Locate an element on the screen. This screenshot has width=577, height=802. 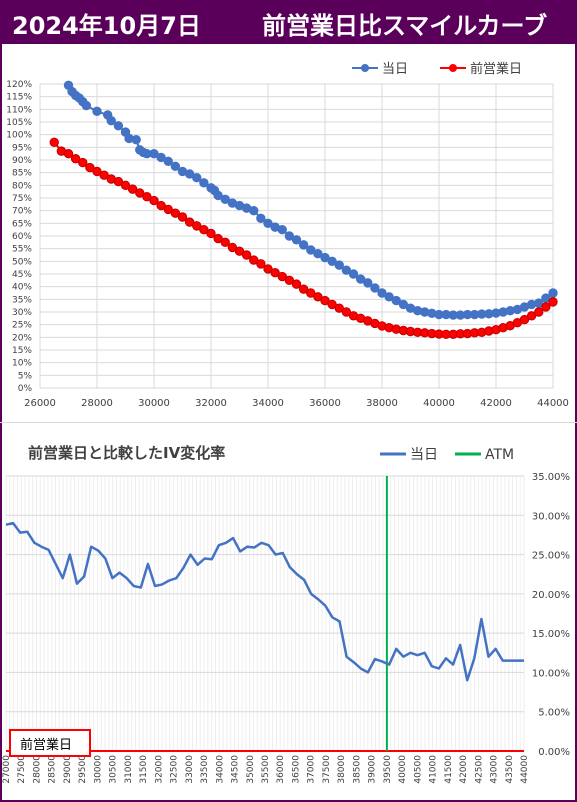
x-tick-label: 37500 is located at coordinates (327, 769).